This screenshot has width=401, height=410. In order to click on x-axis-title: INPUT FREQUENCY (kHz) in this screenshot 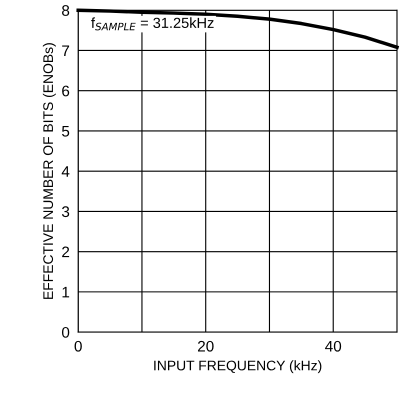, I will do `click(238, 367)`.